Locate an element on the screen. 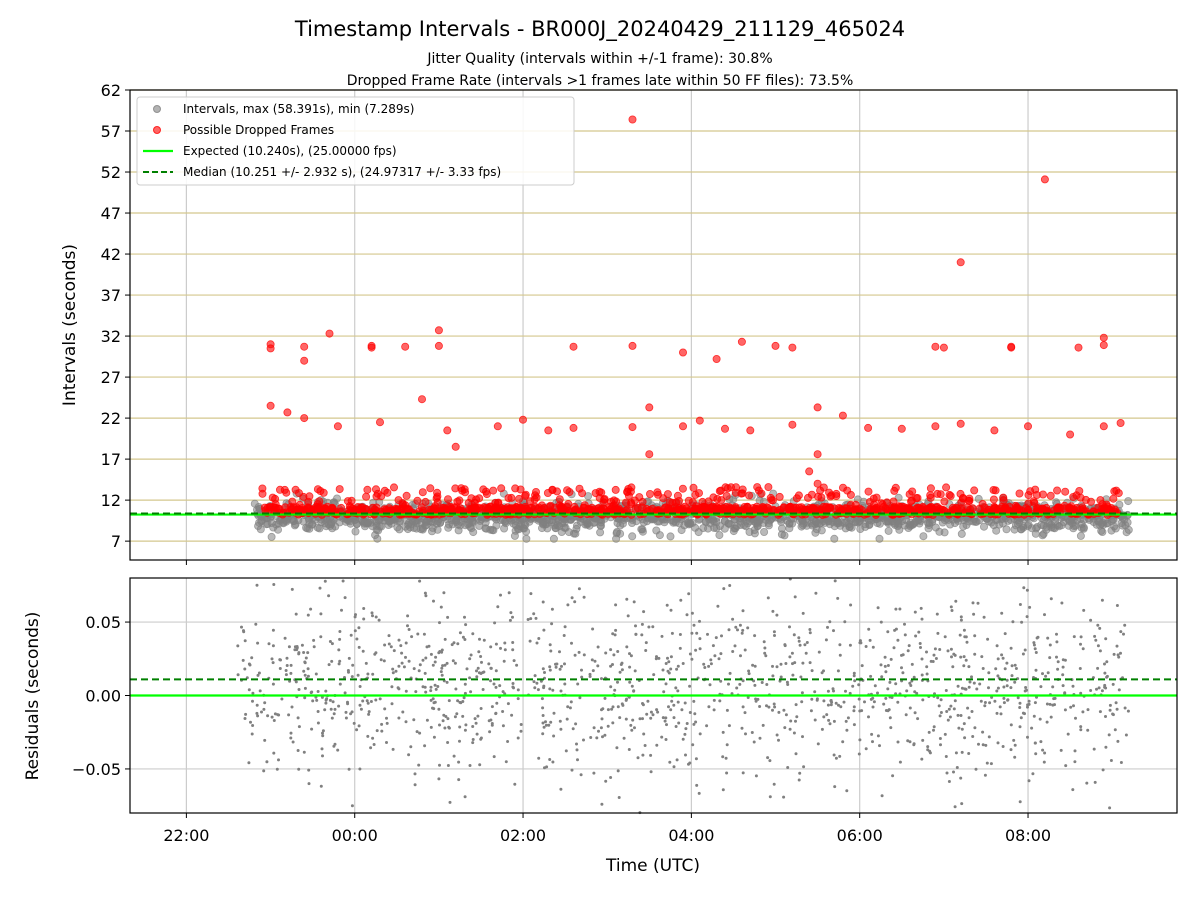 The width and height of the screenshot is (1200, 900). x-tick-label-3: 04:00 is located at coordinates (691, 835).